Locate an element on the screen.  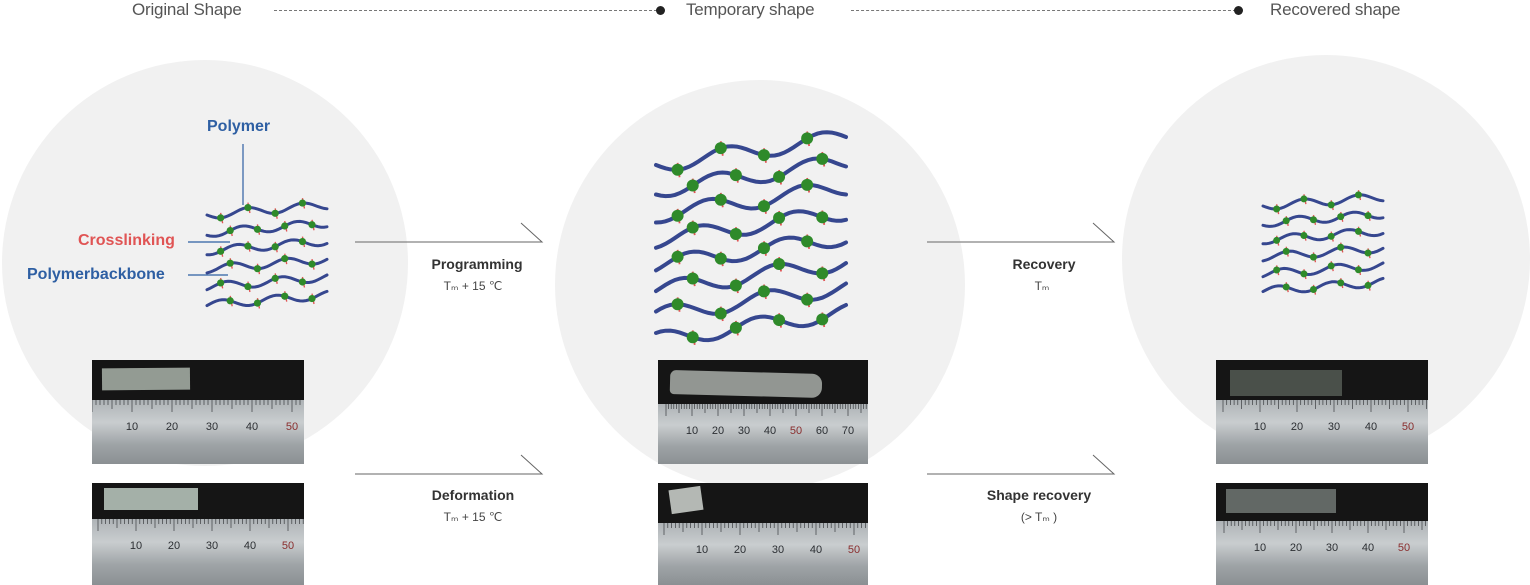
programming-arrow is located at coordinates (449, 232).